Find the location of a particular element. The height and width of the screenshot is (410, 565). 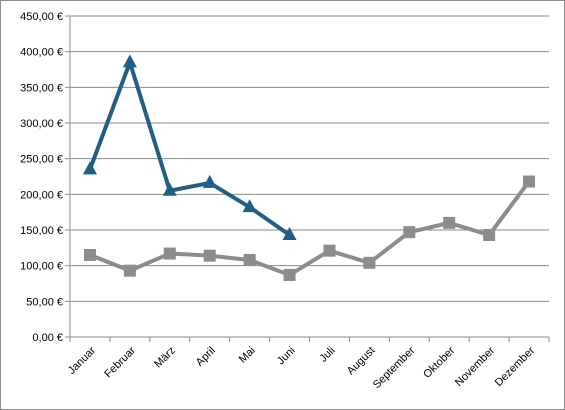

y-tick-label: 0,00 € is located at coordinates (47, 338).